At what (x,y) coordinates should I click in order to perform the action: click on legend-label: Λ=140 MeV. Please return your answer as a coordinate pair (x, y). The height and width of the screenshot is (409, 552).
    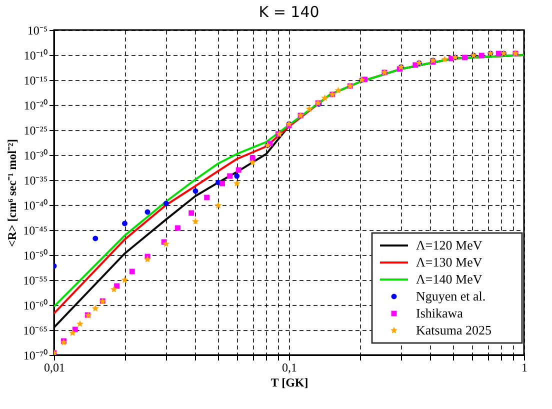
    Looking at the image, I should click on (449, 279).